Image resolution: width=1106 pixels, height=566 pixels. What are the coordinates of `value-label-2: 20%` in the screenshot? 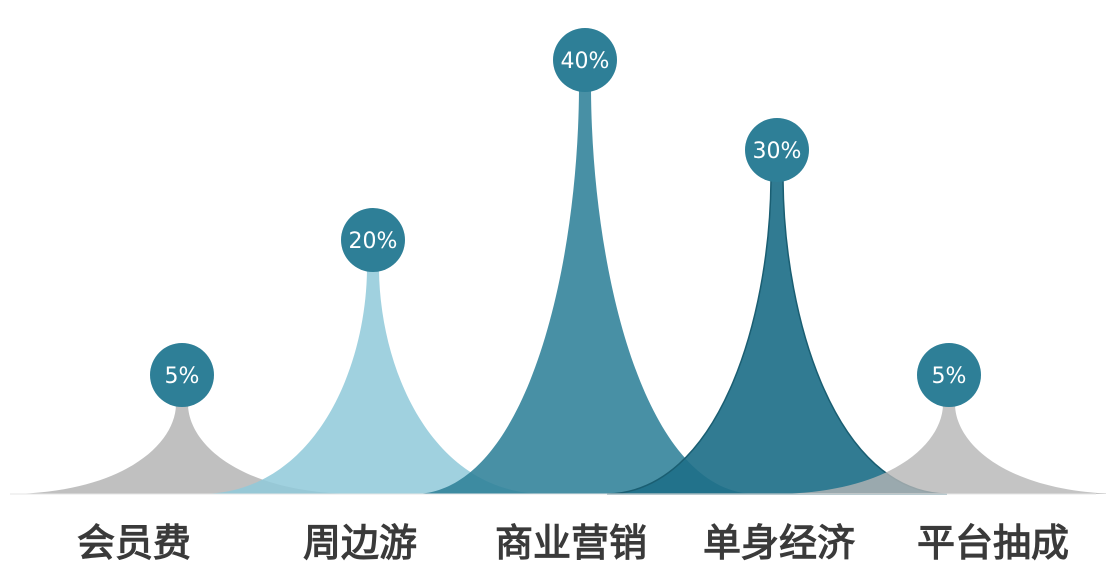 It's located at (373, 241).